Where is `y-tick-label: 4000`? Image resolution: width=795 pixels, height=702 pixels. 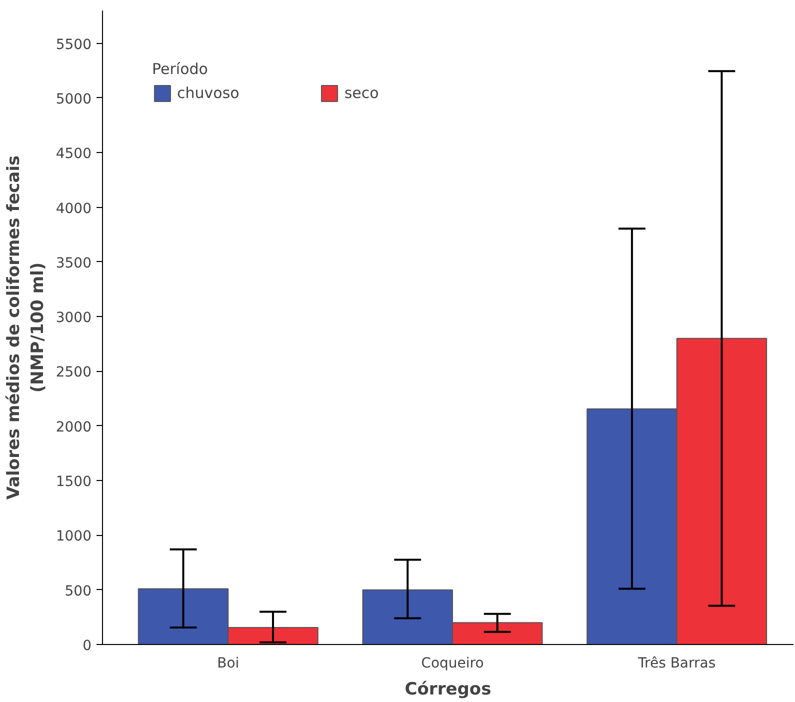
y-tick-label: 4000 is located at coordinates (74, 208).